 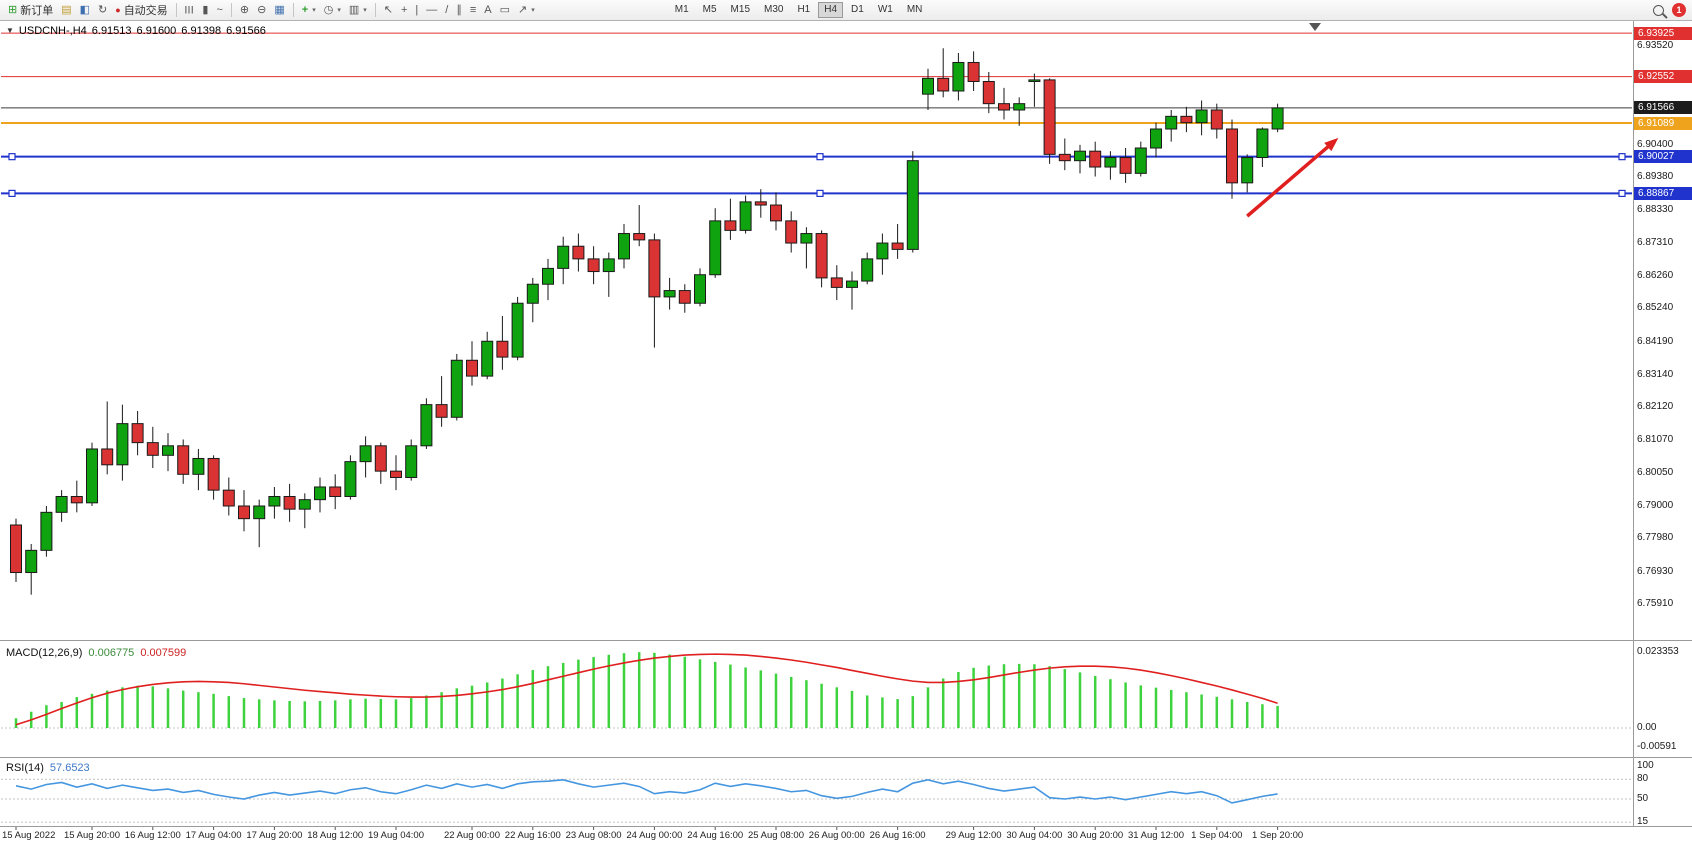 What do you see at coordinates (1289, 180) in the screenshot?
I see `annotation-arrow` at bounding box center [1289, 180].